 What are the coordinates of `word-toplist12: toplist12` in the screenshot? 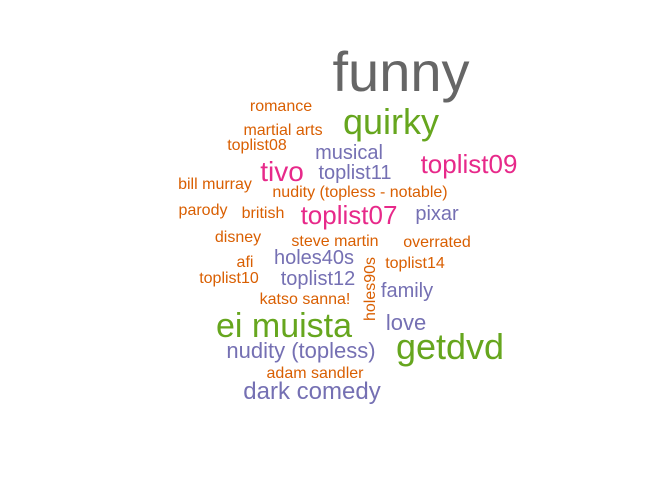 It's located at (318, 279).